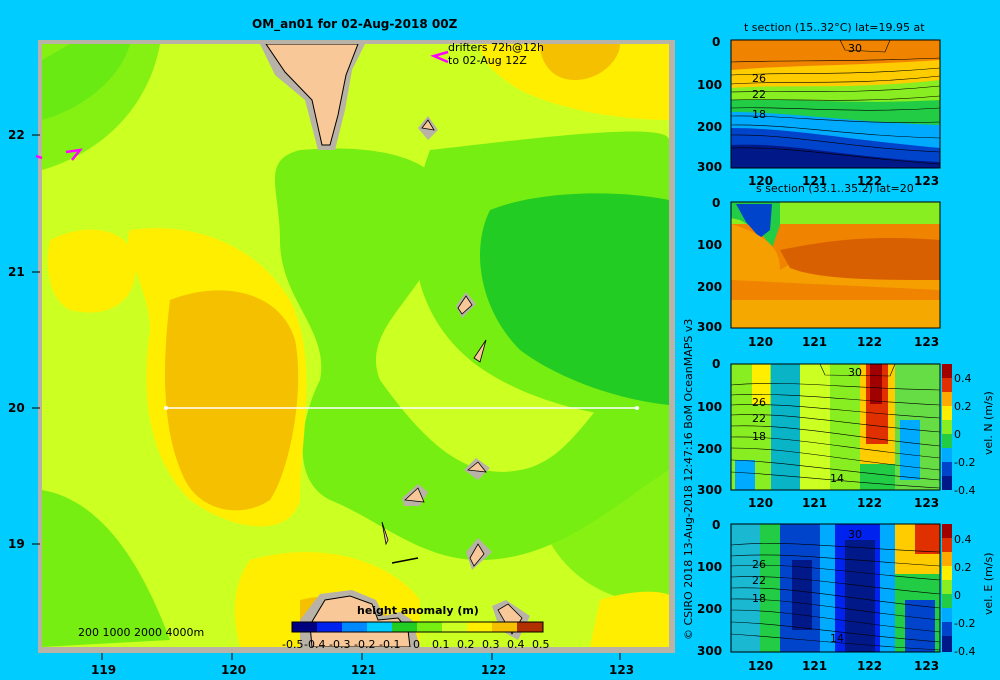 This screenshot has width=1000, height=680. What do you see at coordinates (835, 188) in the screenshot?
I see `s-section-title: s section (33.1..35.2) lat=20` at bounding box center [835, 188].